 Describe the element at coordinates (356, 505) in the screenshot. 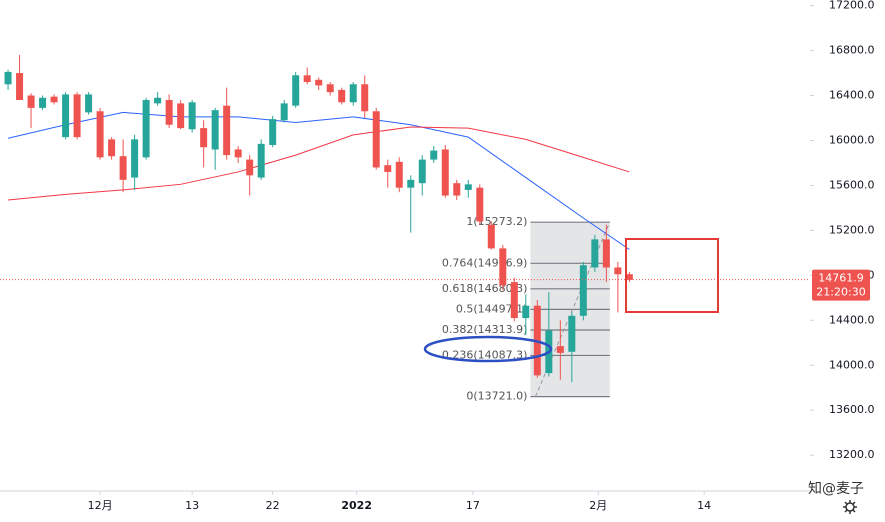

I see `x-tick-label: 2022` at that location.